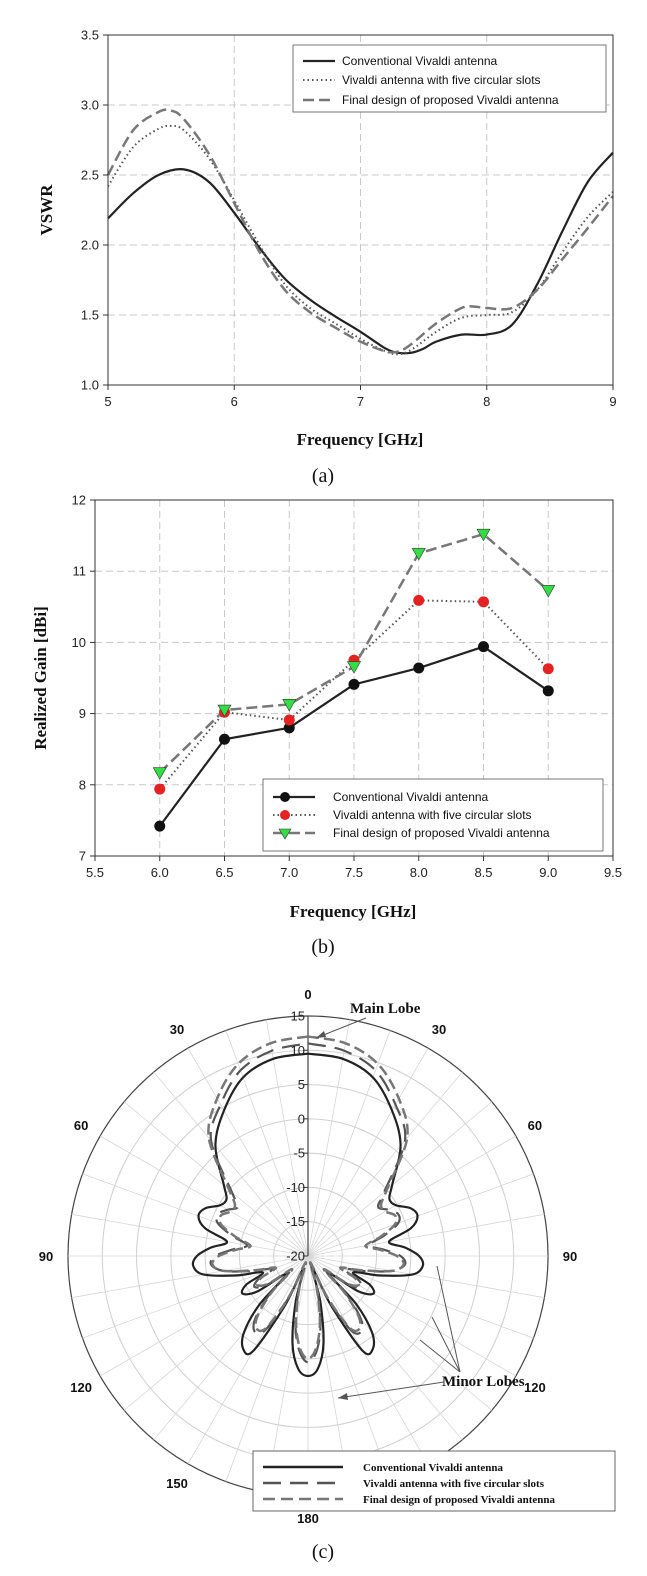 The height and width of the screenshot is (1576, 647). Describe the element at coordinates (90, 245) in the screenshot. I see `tick-label-y: 2.0` at that location.